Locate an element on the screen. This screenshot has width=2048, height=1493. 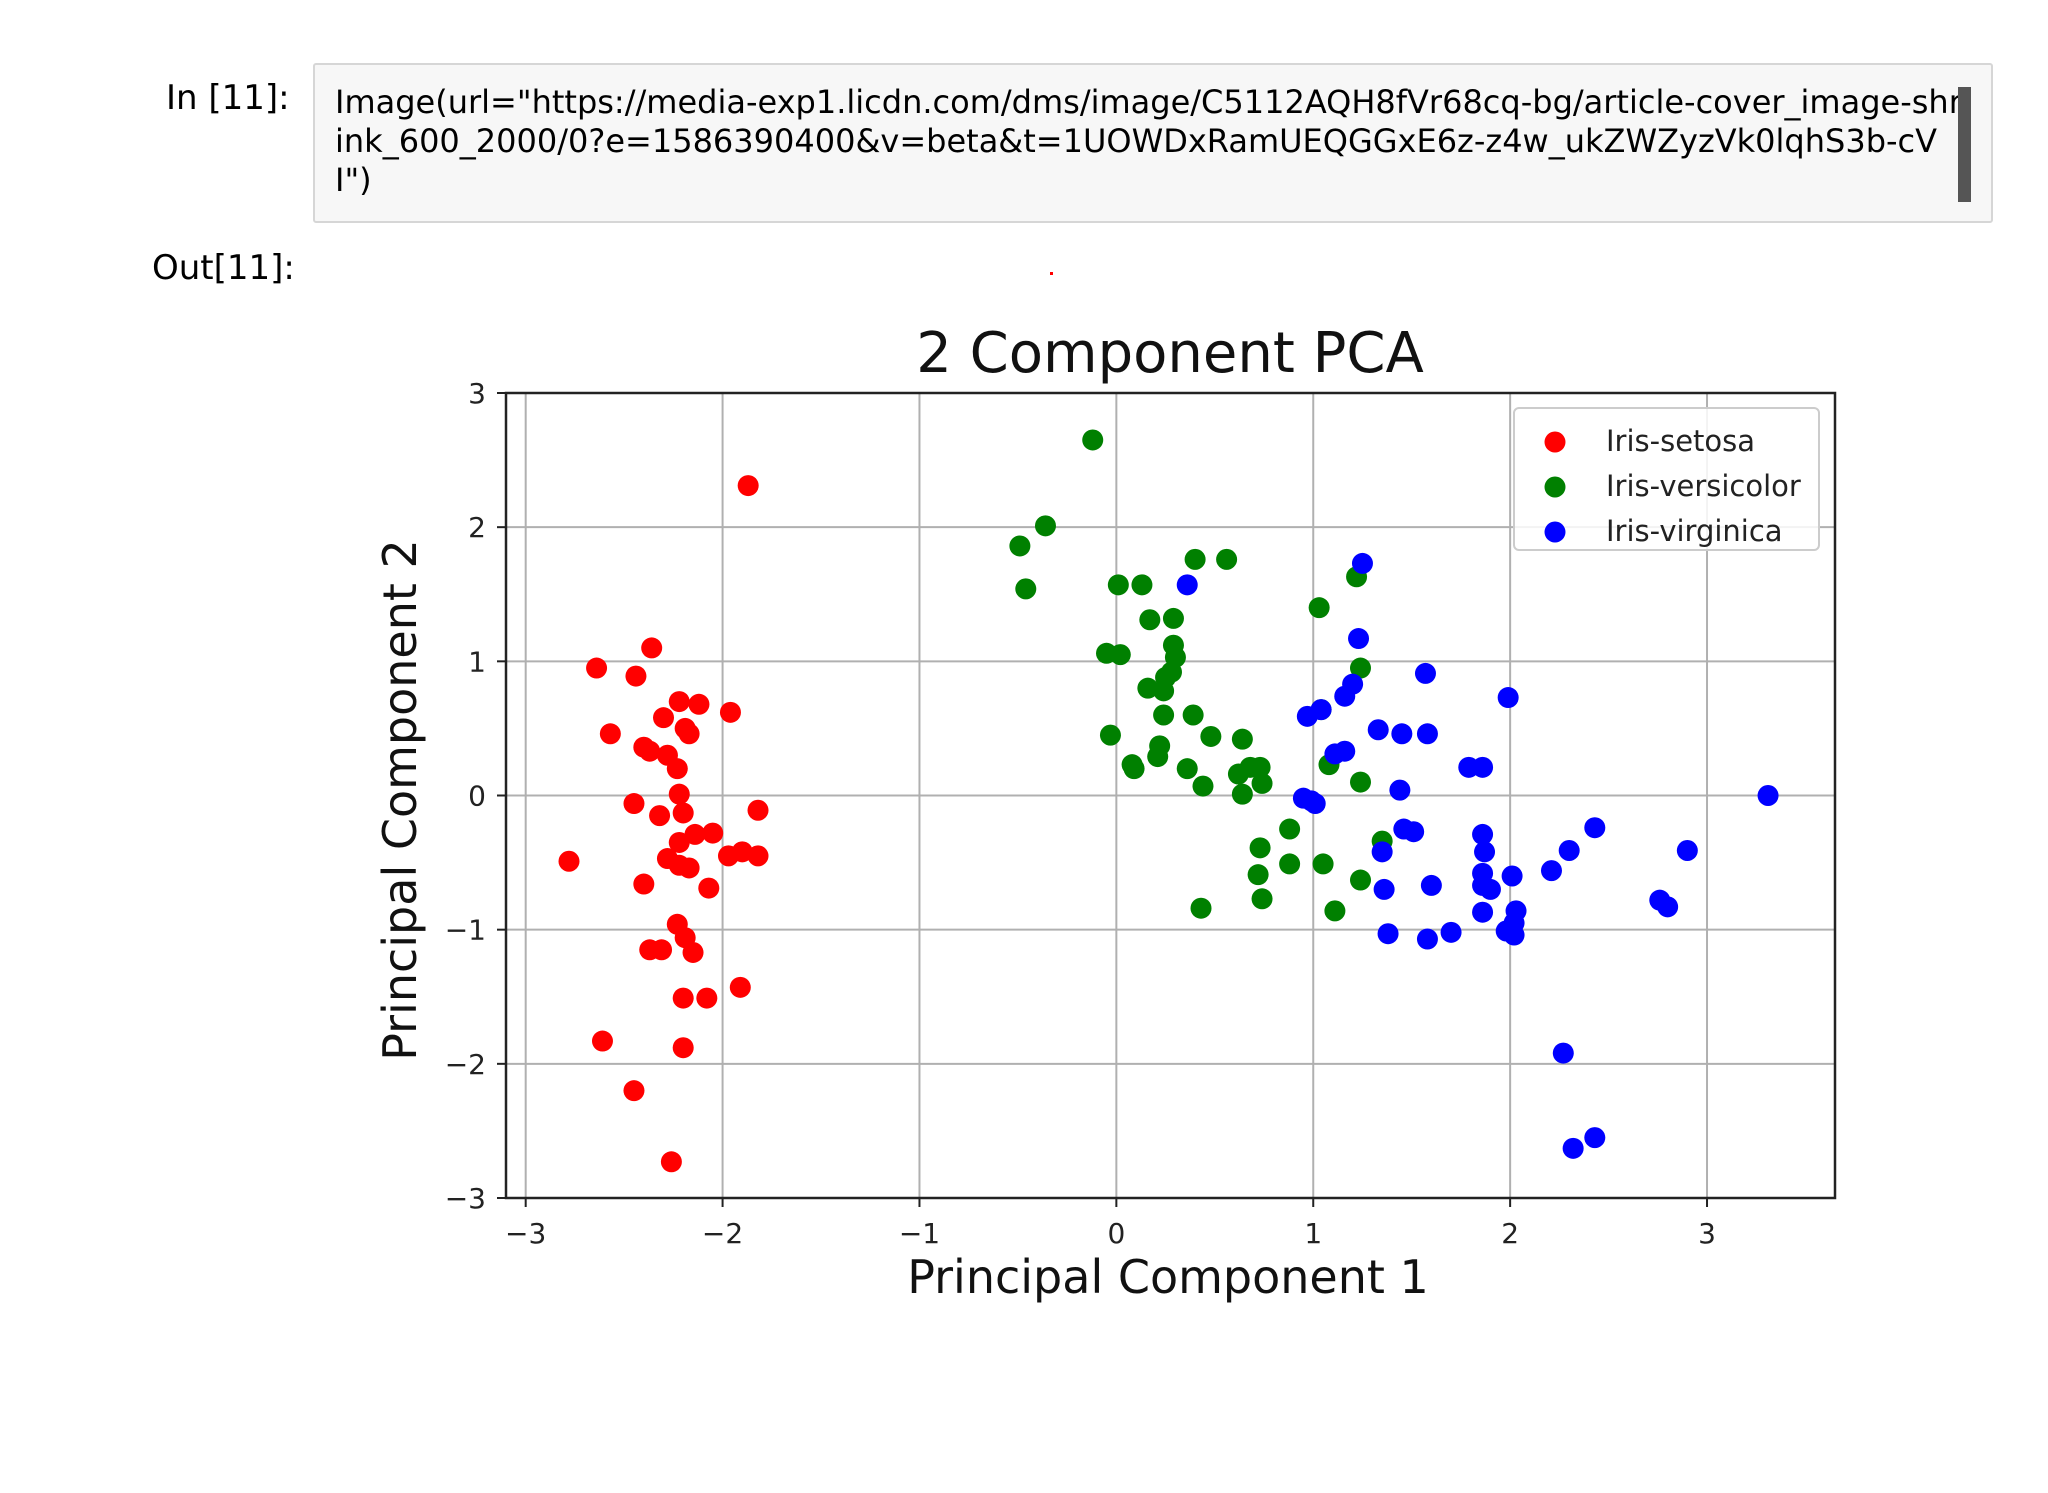
chart-title: 2 Component PCA is located at coordinates (1170, 353).